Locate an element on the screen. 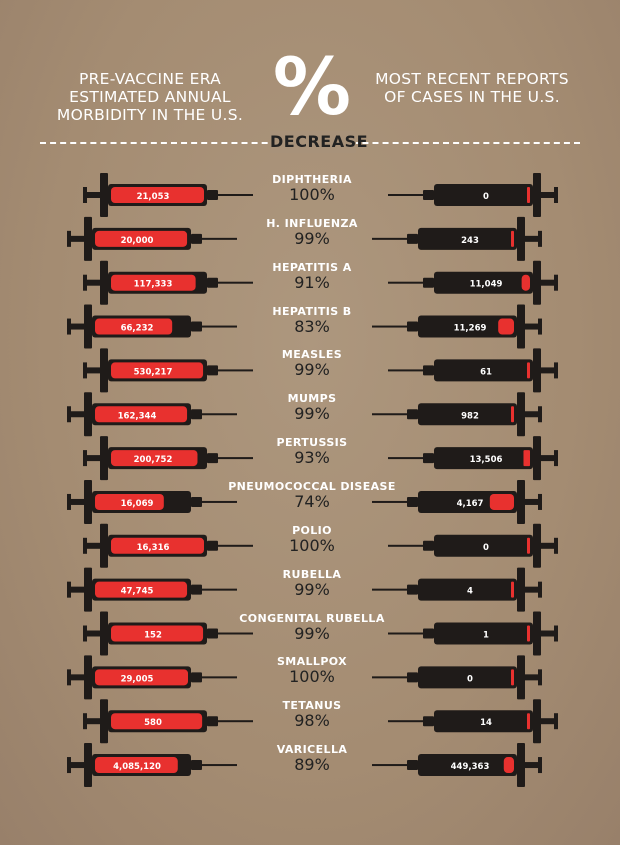 This screenshot has height=845, width=620. disease-row-label: HEPATITIS B 83% is located at coordinates (312, 320).